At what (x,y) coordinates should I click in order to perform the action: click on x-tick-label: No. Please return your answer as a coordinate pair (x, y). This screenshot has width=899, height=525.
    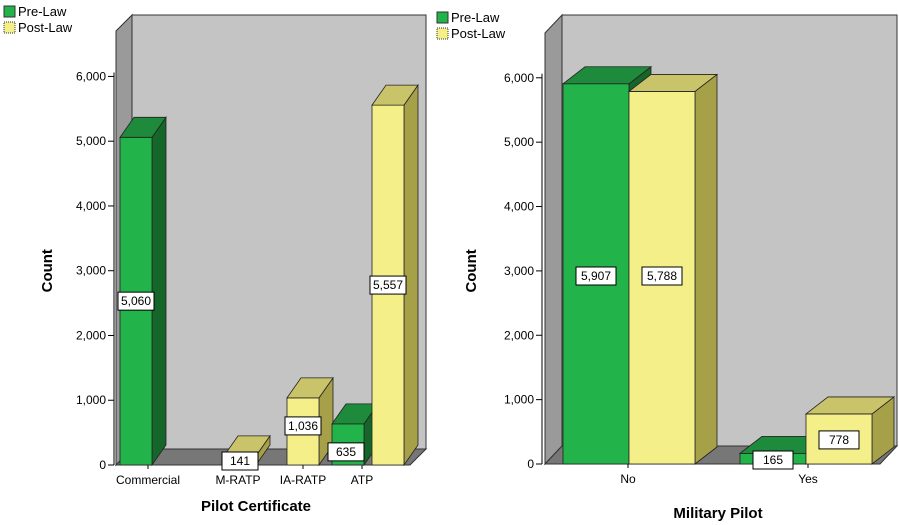
    Looking at the image, I should click on (628, 479).